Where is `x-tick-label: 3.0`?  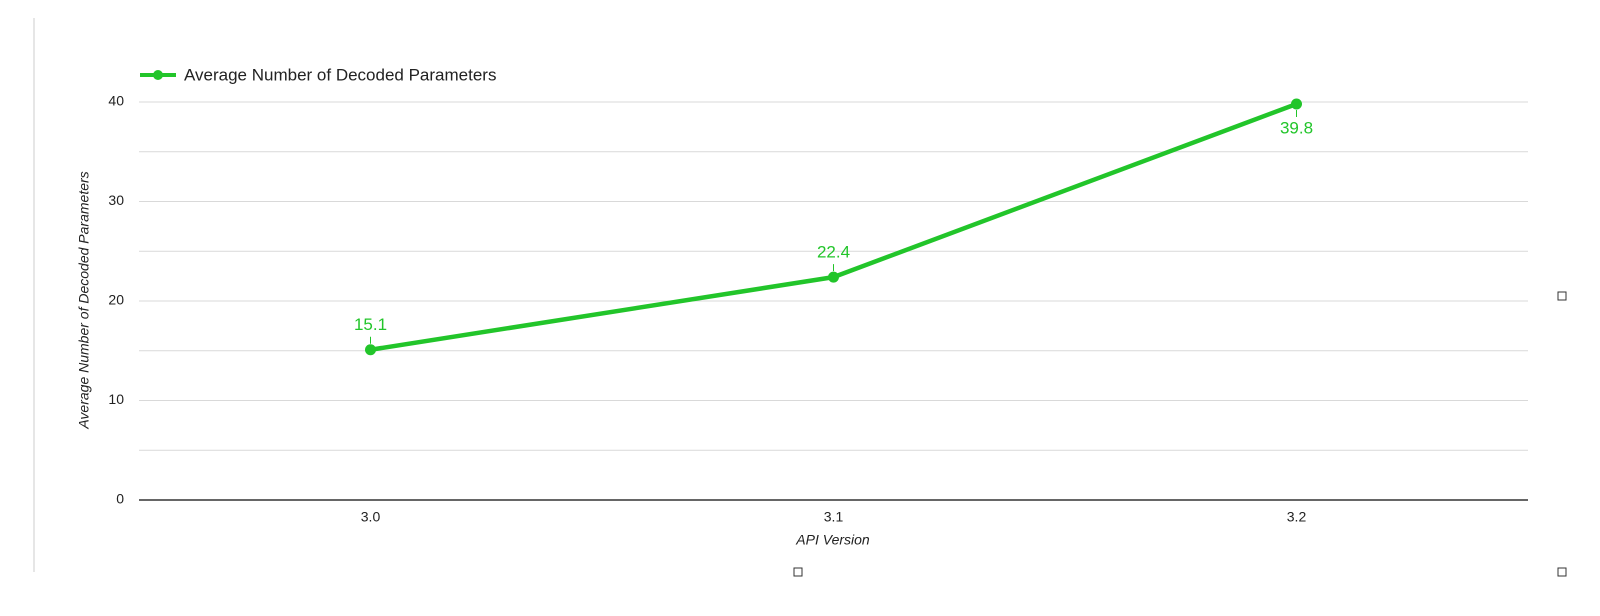 x-tick-label: 3.0 is located at coordinates (371, 517).